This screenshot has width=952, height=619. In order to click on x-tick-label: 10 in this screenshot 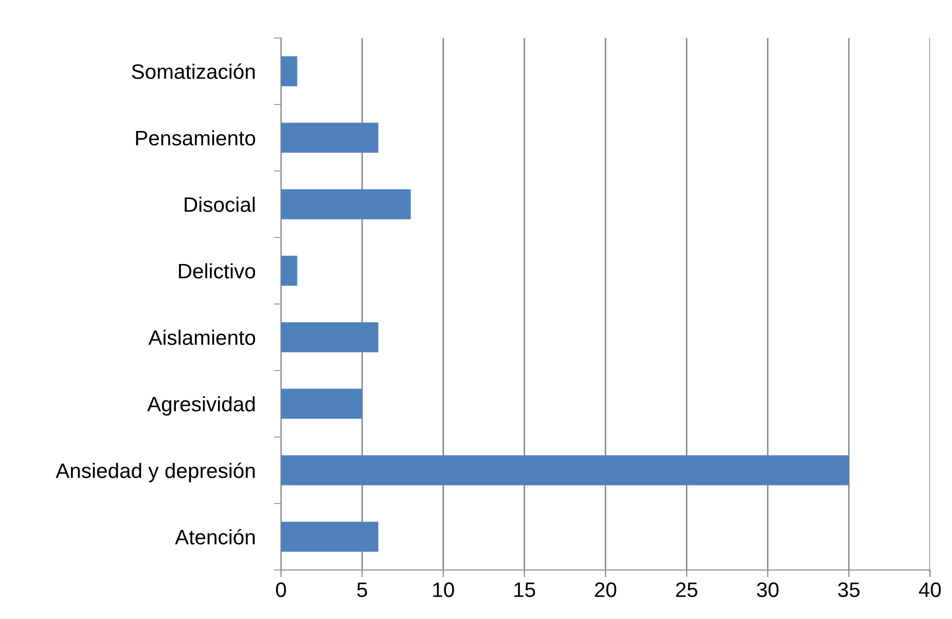, I will do `click(443, 590)`.